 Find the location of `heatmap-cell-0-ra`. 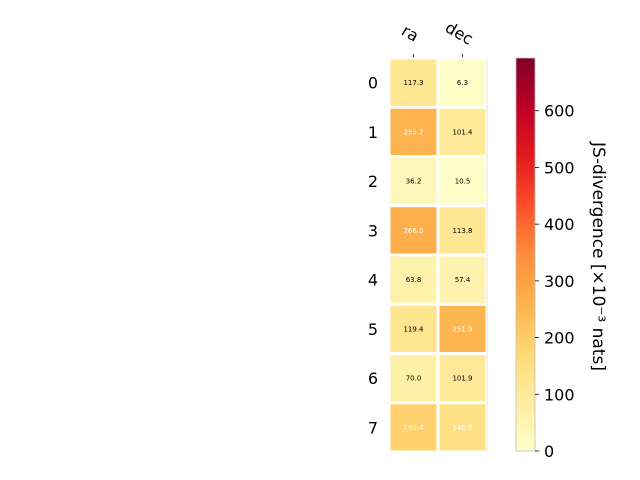

heatmap-cell-0-ra is located at coordinates (413, 82).